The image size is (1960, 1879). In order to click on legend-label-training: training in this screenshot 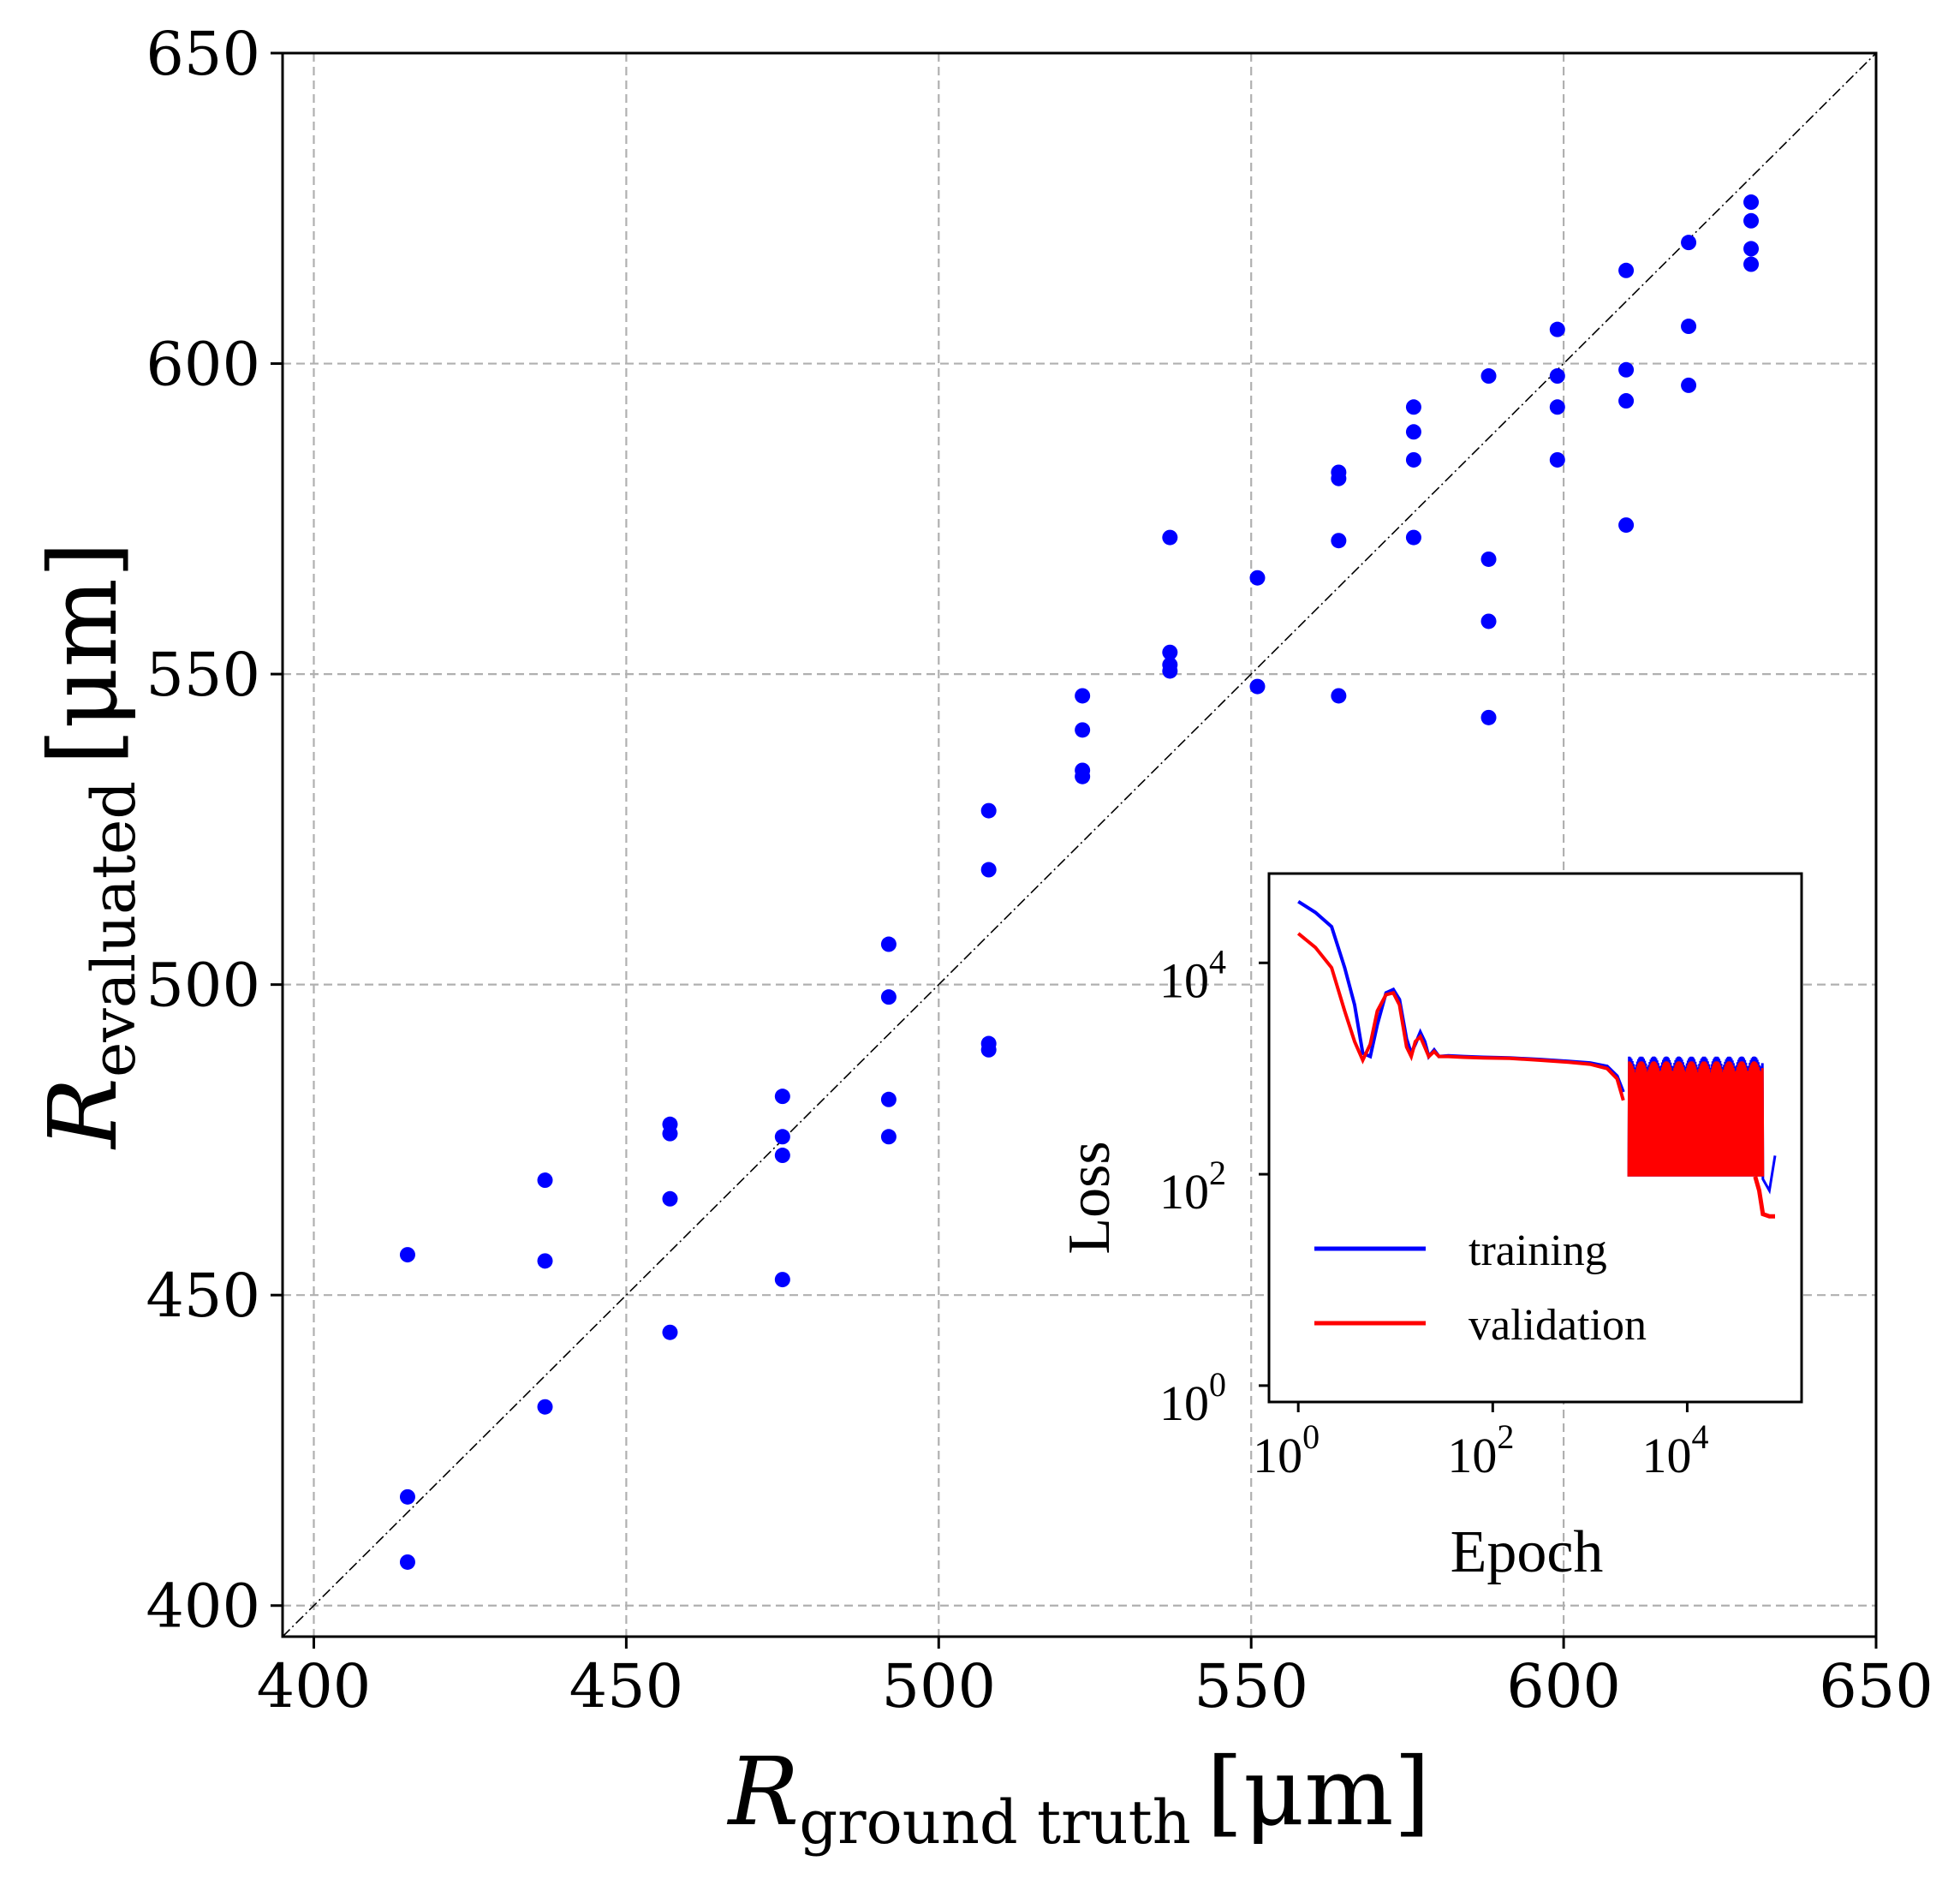, I will do `click(1538, 1250)`.